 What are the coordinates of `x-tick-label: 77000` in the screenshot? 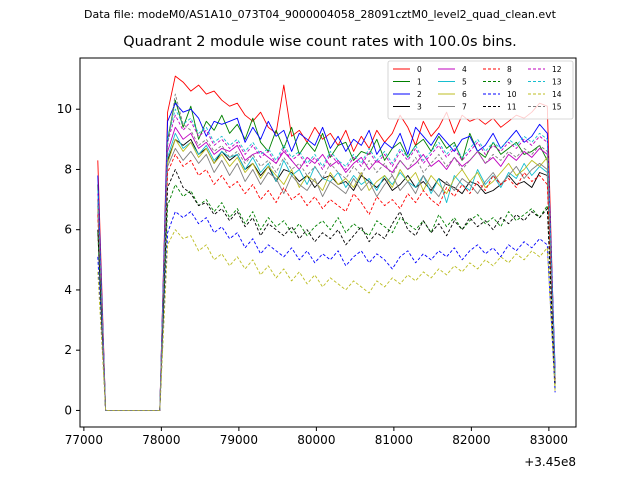 It's located at (84, 440).